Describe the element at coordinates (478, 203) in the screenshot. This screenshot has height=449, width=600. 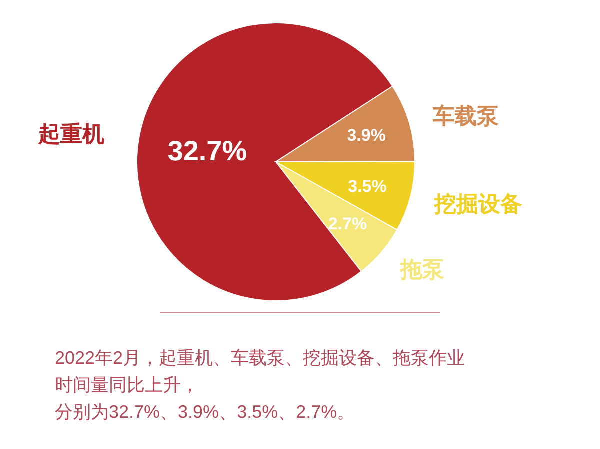
I see `slice-label: 挖掘设备` at that location.